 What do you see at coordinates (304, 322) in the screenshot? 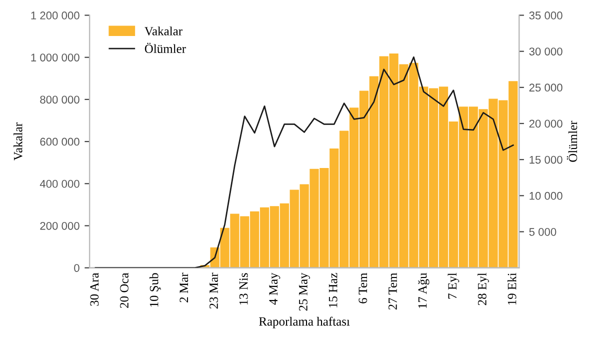
I see `x-axis-title: Raporlama haftası` at bounding box center [304, 322].